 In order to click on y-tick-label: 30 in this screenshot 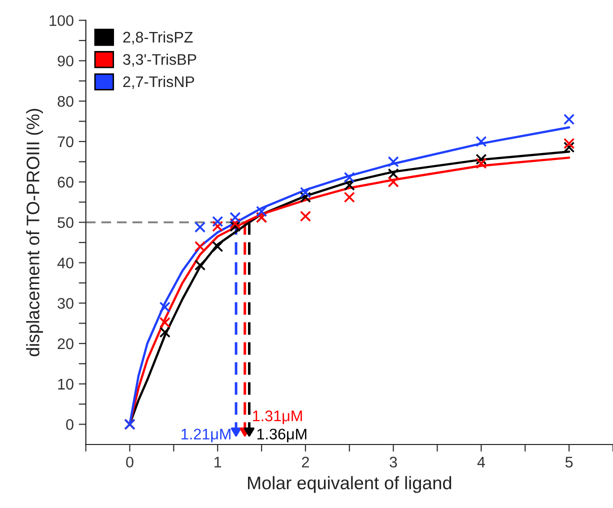, I will do `click(66, 303)`.